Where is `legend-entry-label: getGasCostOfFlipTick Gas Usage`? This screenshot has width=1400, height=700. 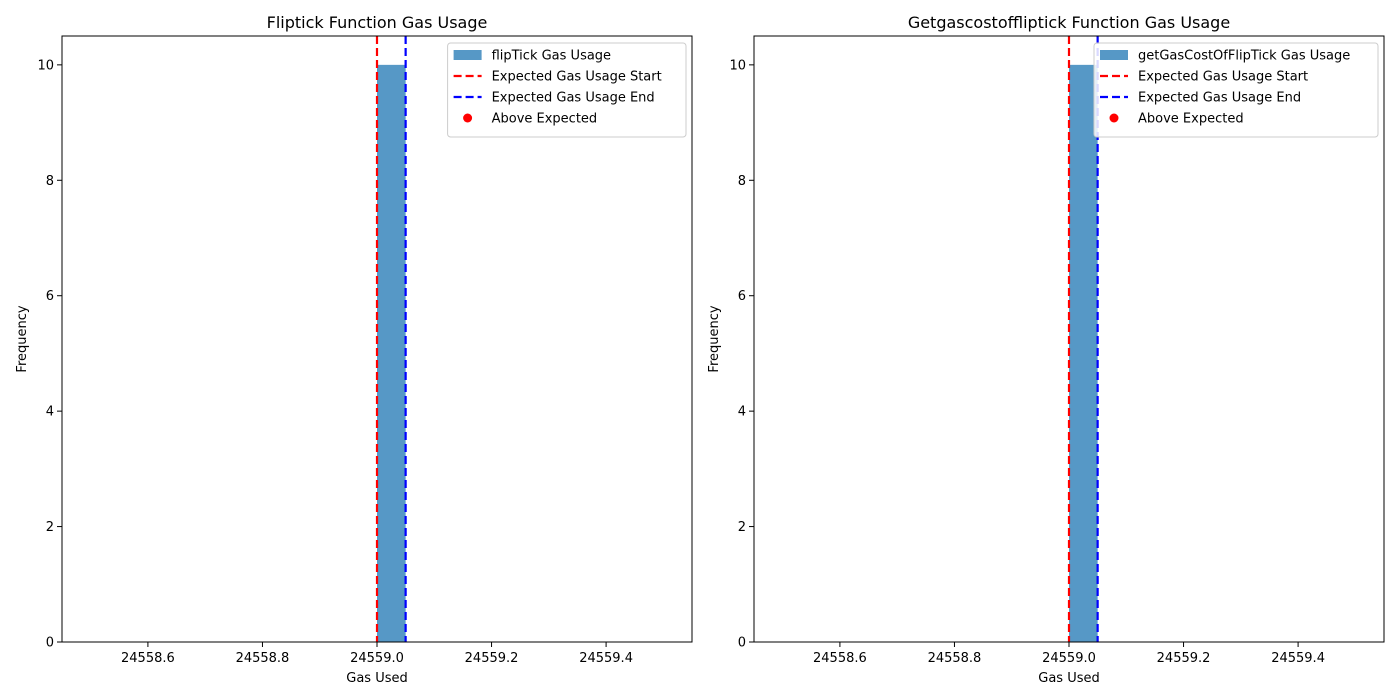
legend-entry-label: getGasCostOfFlipTick Gas Usage is located at coordinates (1244, 56).